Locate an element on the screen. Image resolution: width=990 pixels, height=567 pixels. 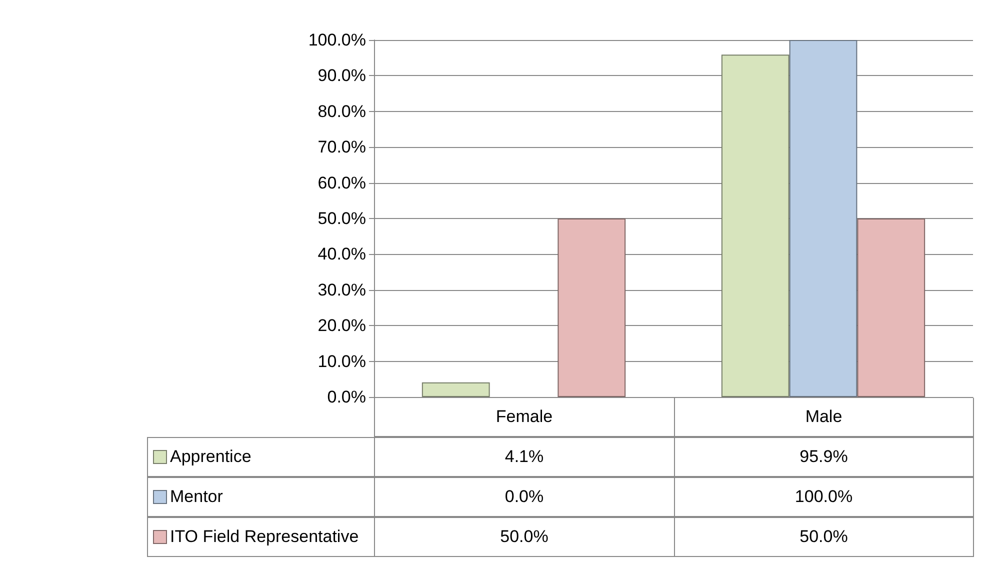
y-tick-label: 50.0% is located at coordinates (342, 218).